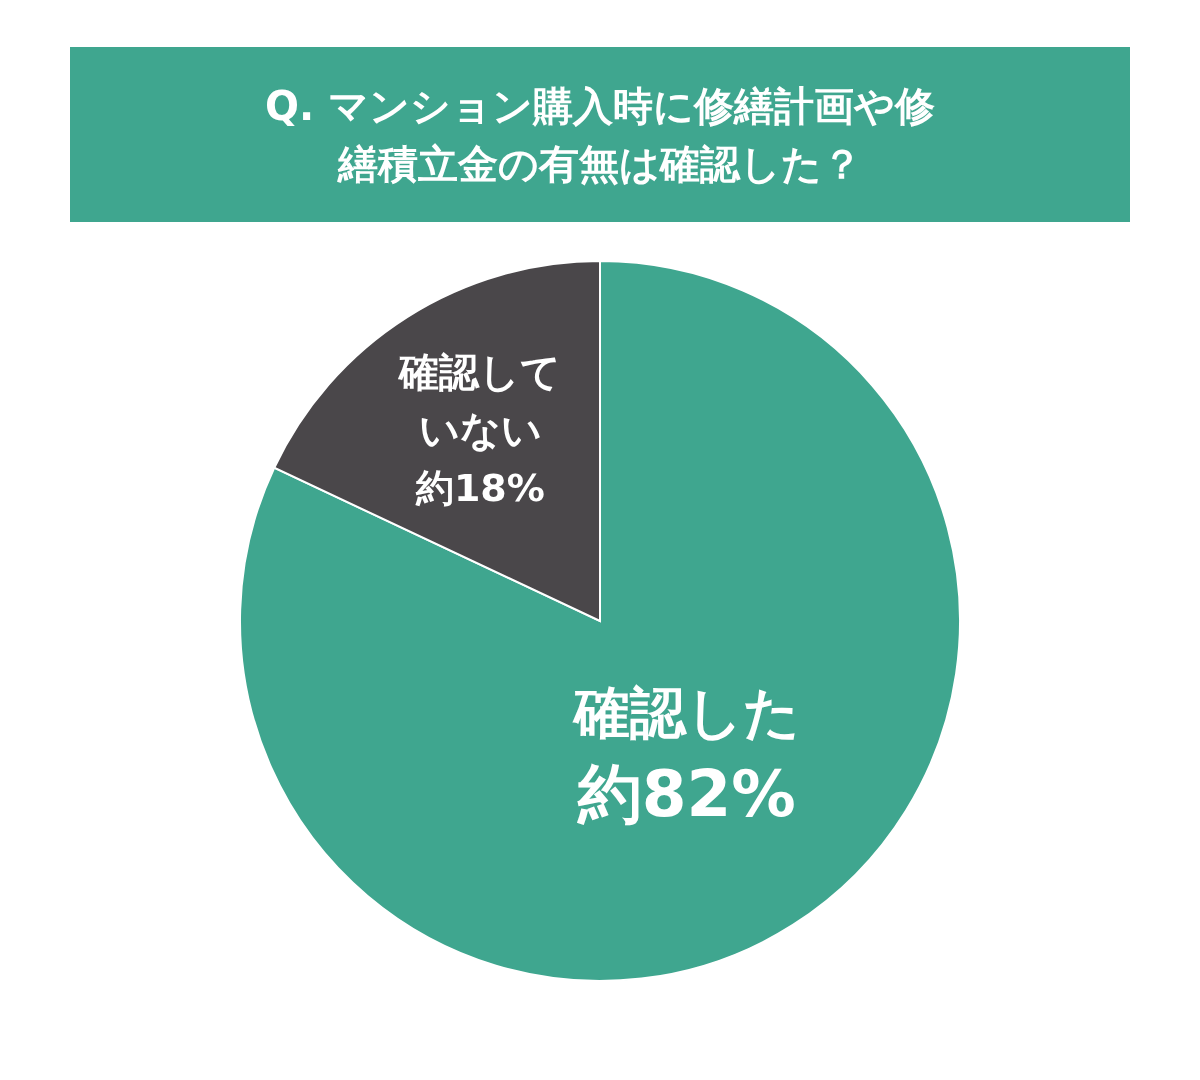 This screenshot has height=1080, width=1200. What do you see at coordinates (600, 135) in the screenshot?
I see `chart-title: Q. マンション購入時に修繕計画や修繕積立金の有無は確認した？` at bounding box center [600, 135].